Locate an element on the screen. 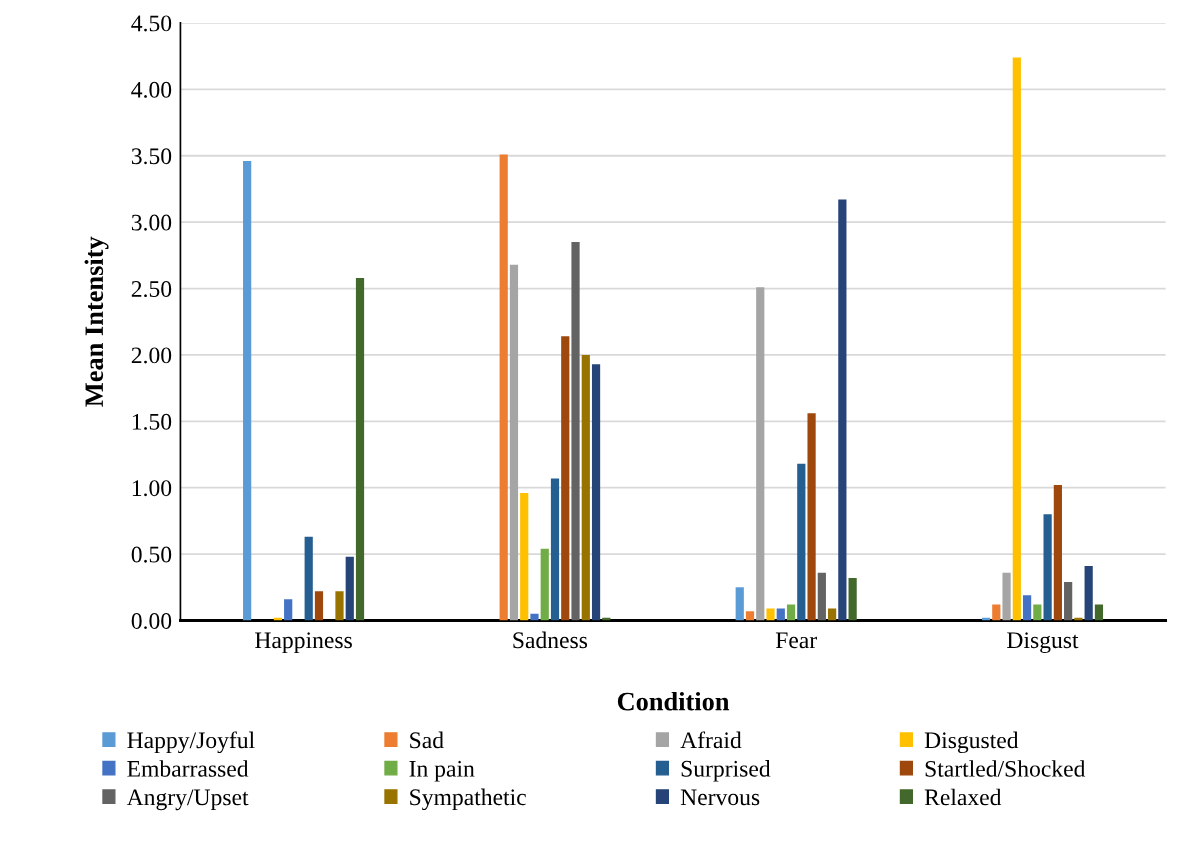  legend-label: In pain is located at coordinates (442, 771).